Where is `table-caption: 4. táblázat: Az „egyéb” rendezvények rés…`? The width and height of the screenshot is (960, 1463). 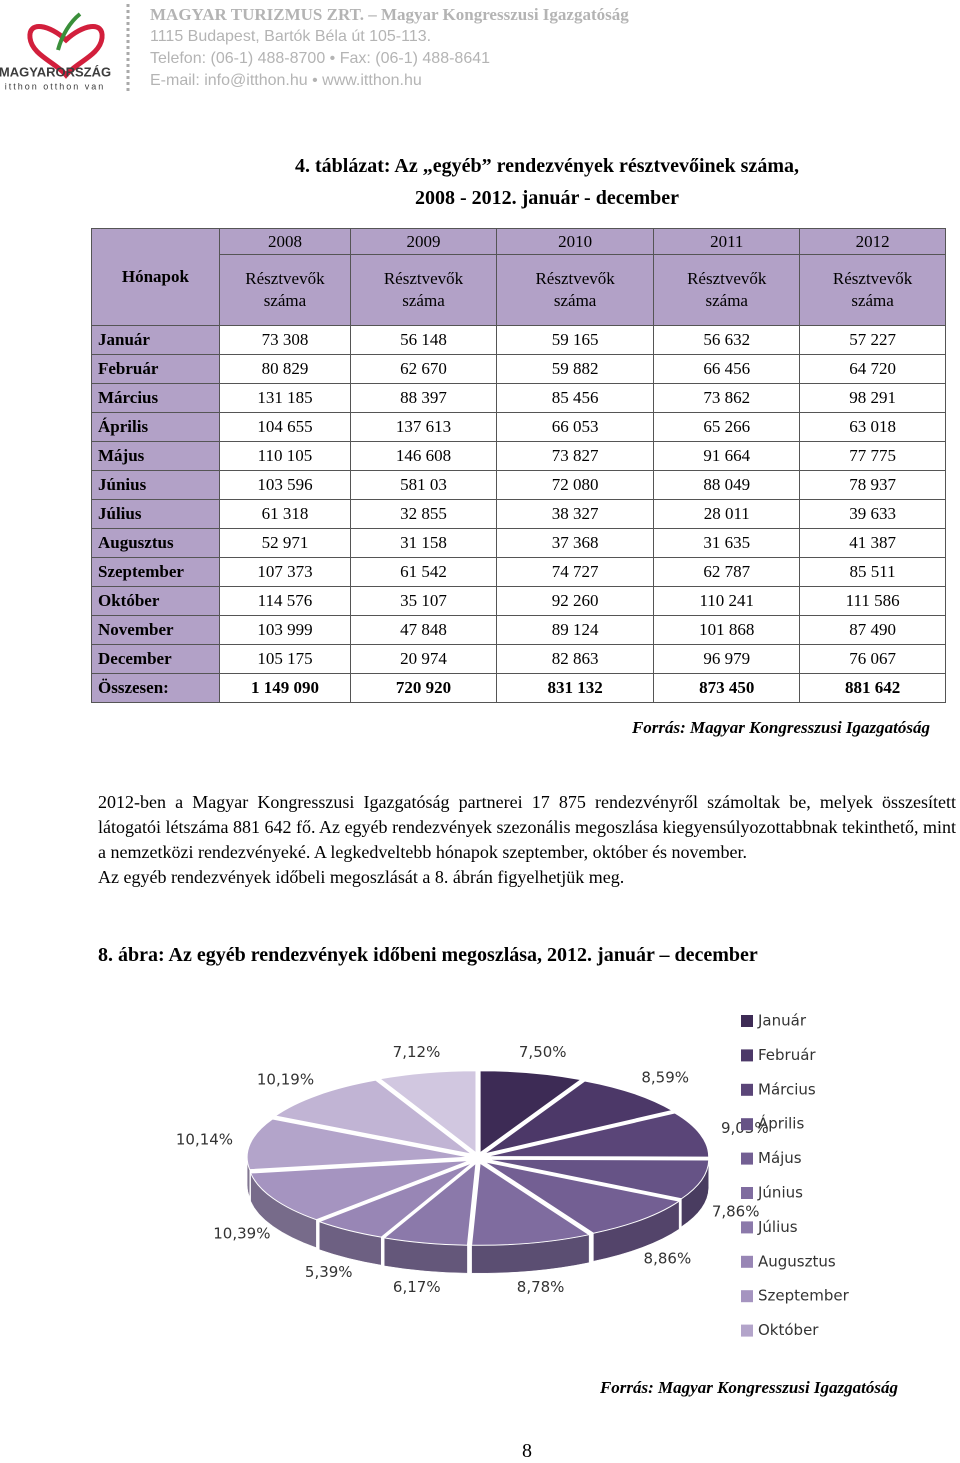 table-caption: 4. táblázat: Az „egyéb” rendezvények rés… is located at coordinates (480, 182).